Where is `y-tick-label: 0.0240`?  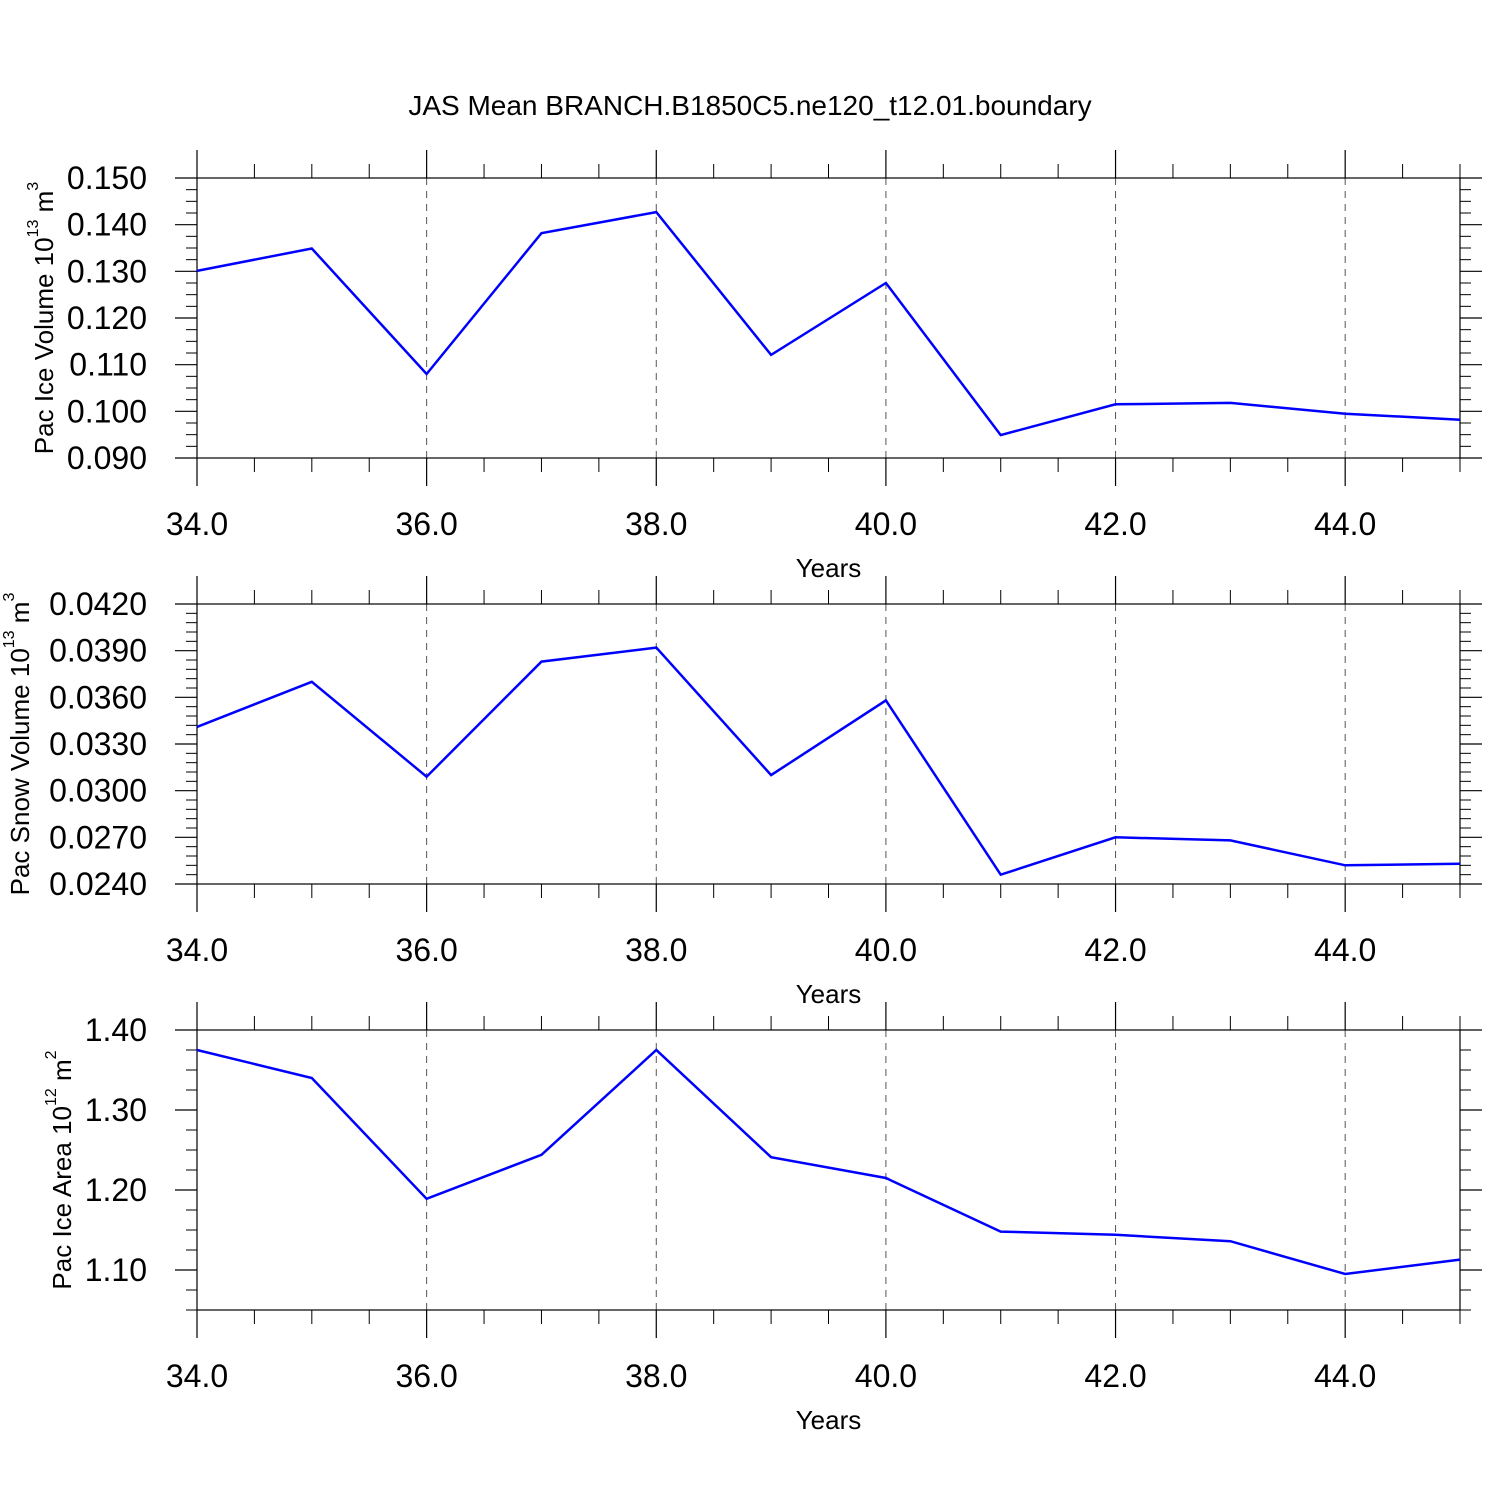 y-tick-label: 0.0240 is located at coordinates (98, 884).